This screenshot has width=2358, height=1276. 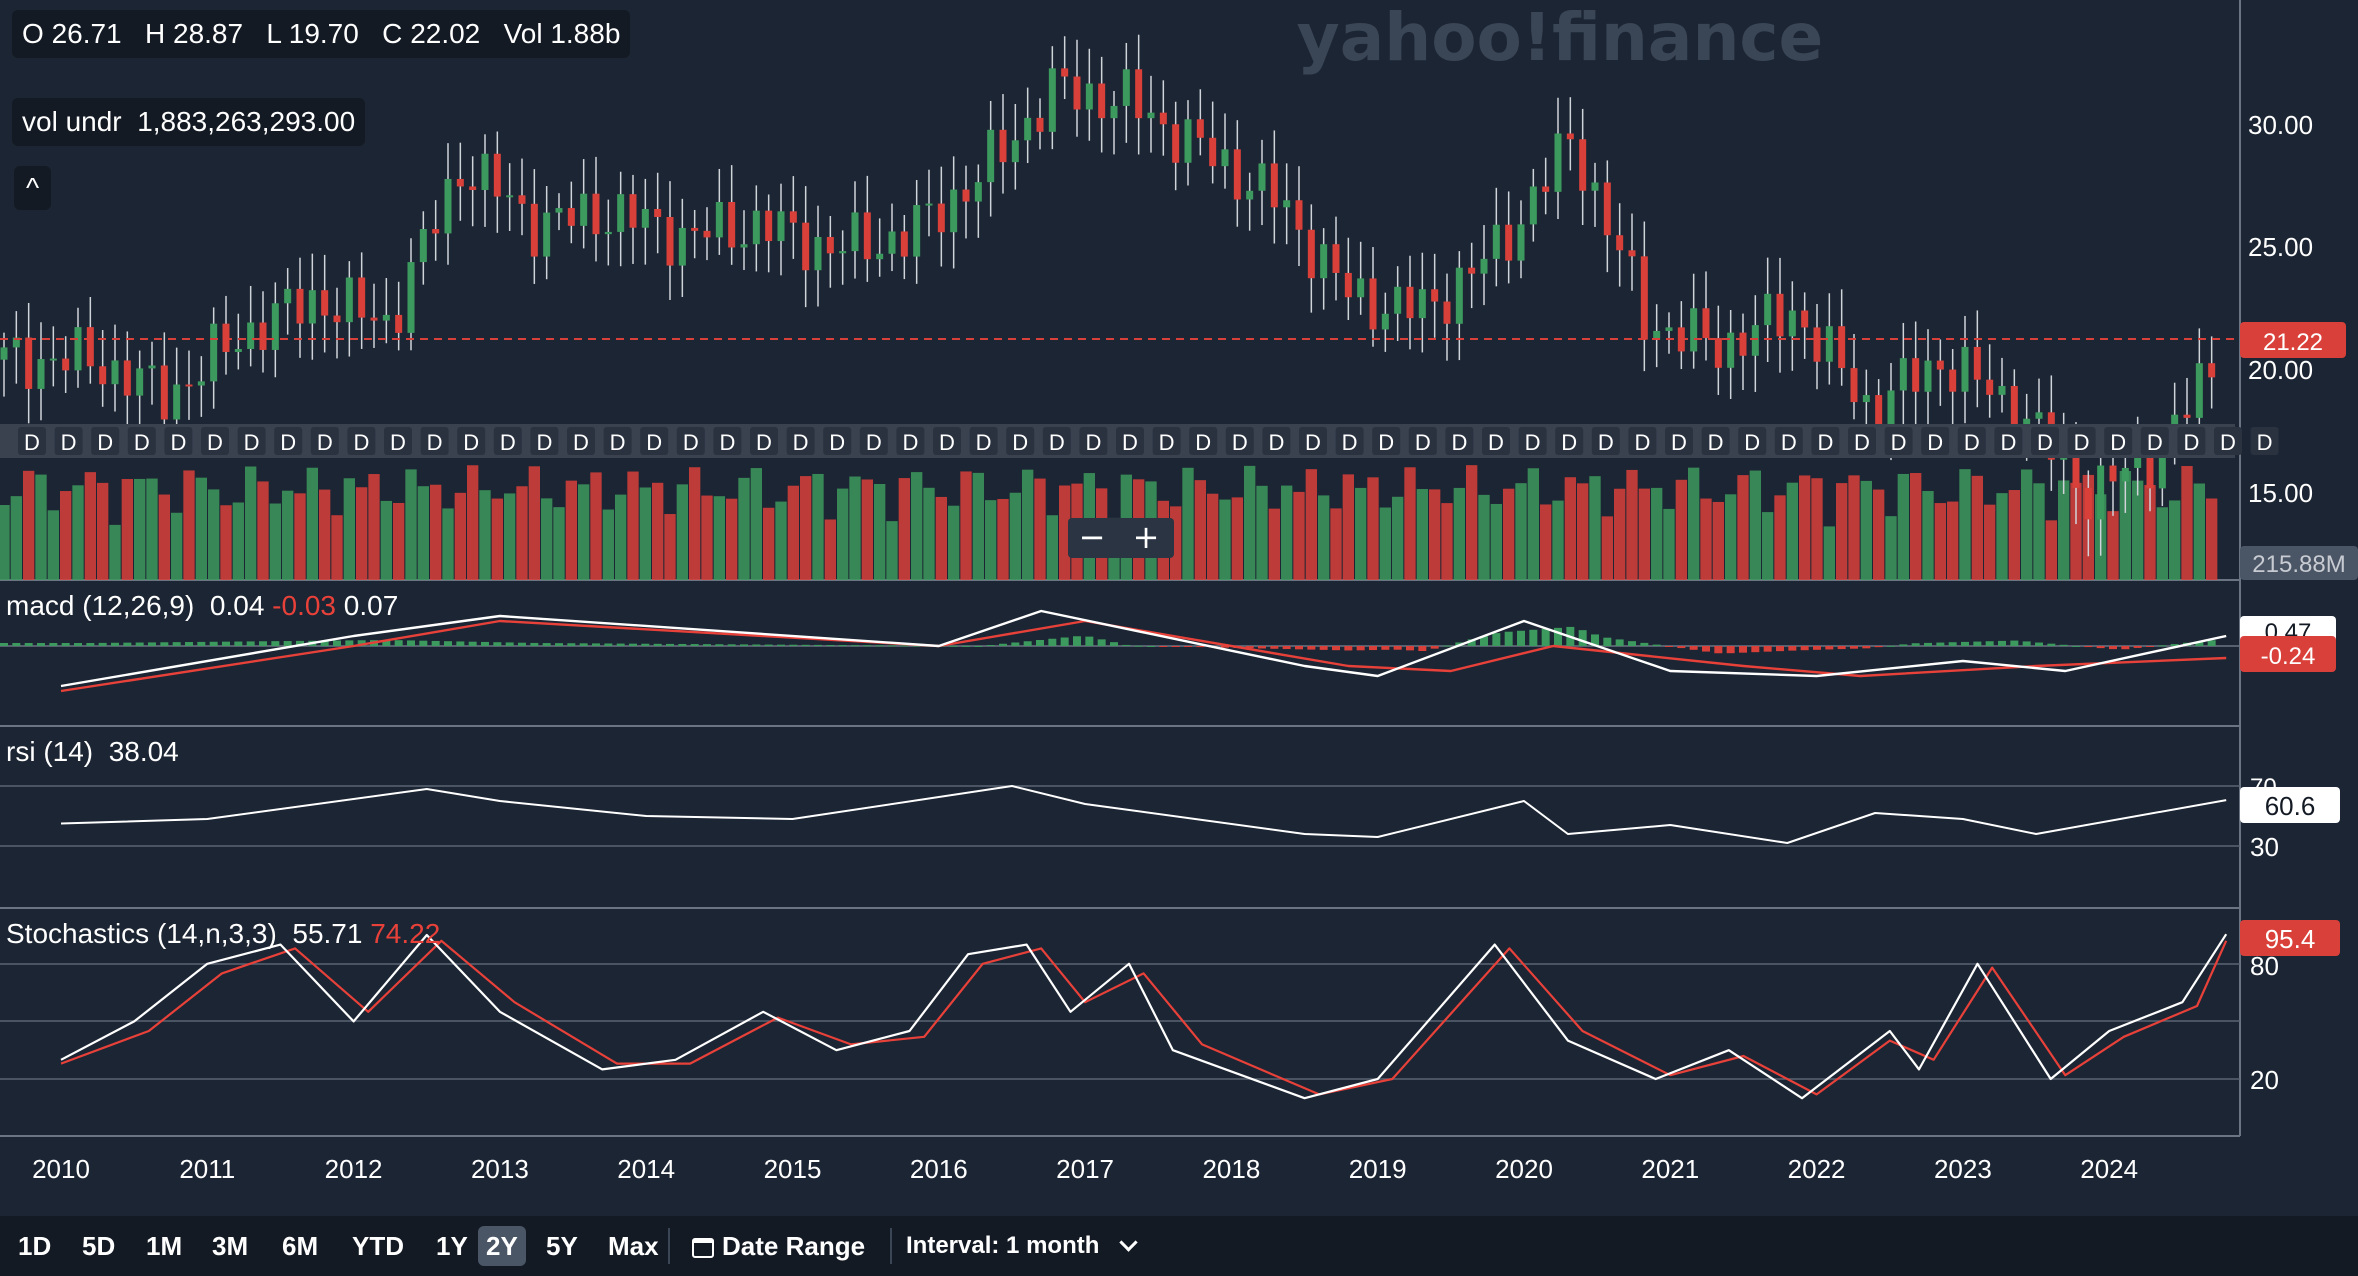 I want to click on collapse-button: ^, so click(x=33, y=188).